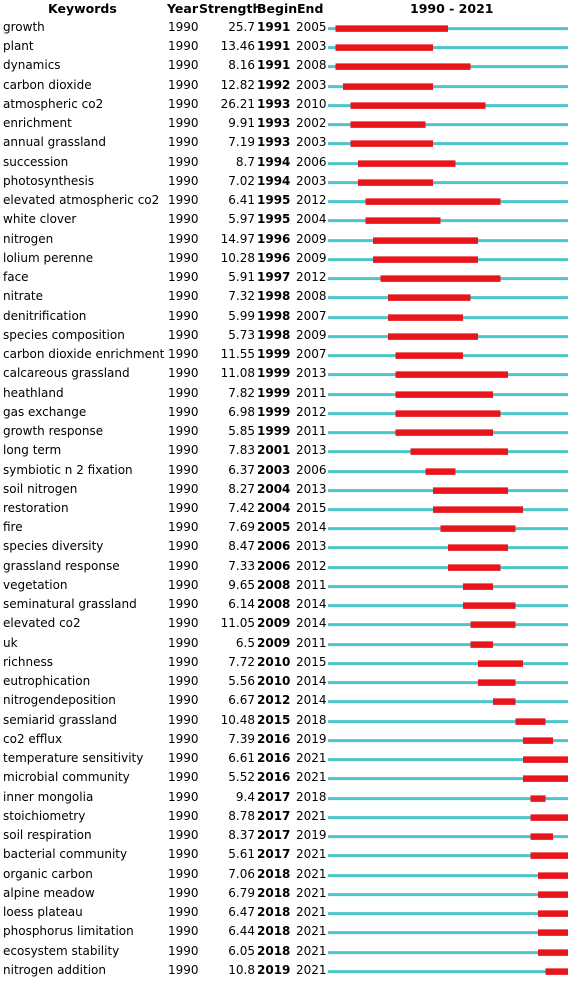  Describe the element at coordinates (237, 84) in the screenshot. I see `strength-cell: 12.82` at that location.